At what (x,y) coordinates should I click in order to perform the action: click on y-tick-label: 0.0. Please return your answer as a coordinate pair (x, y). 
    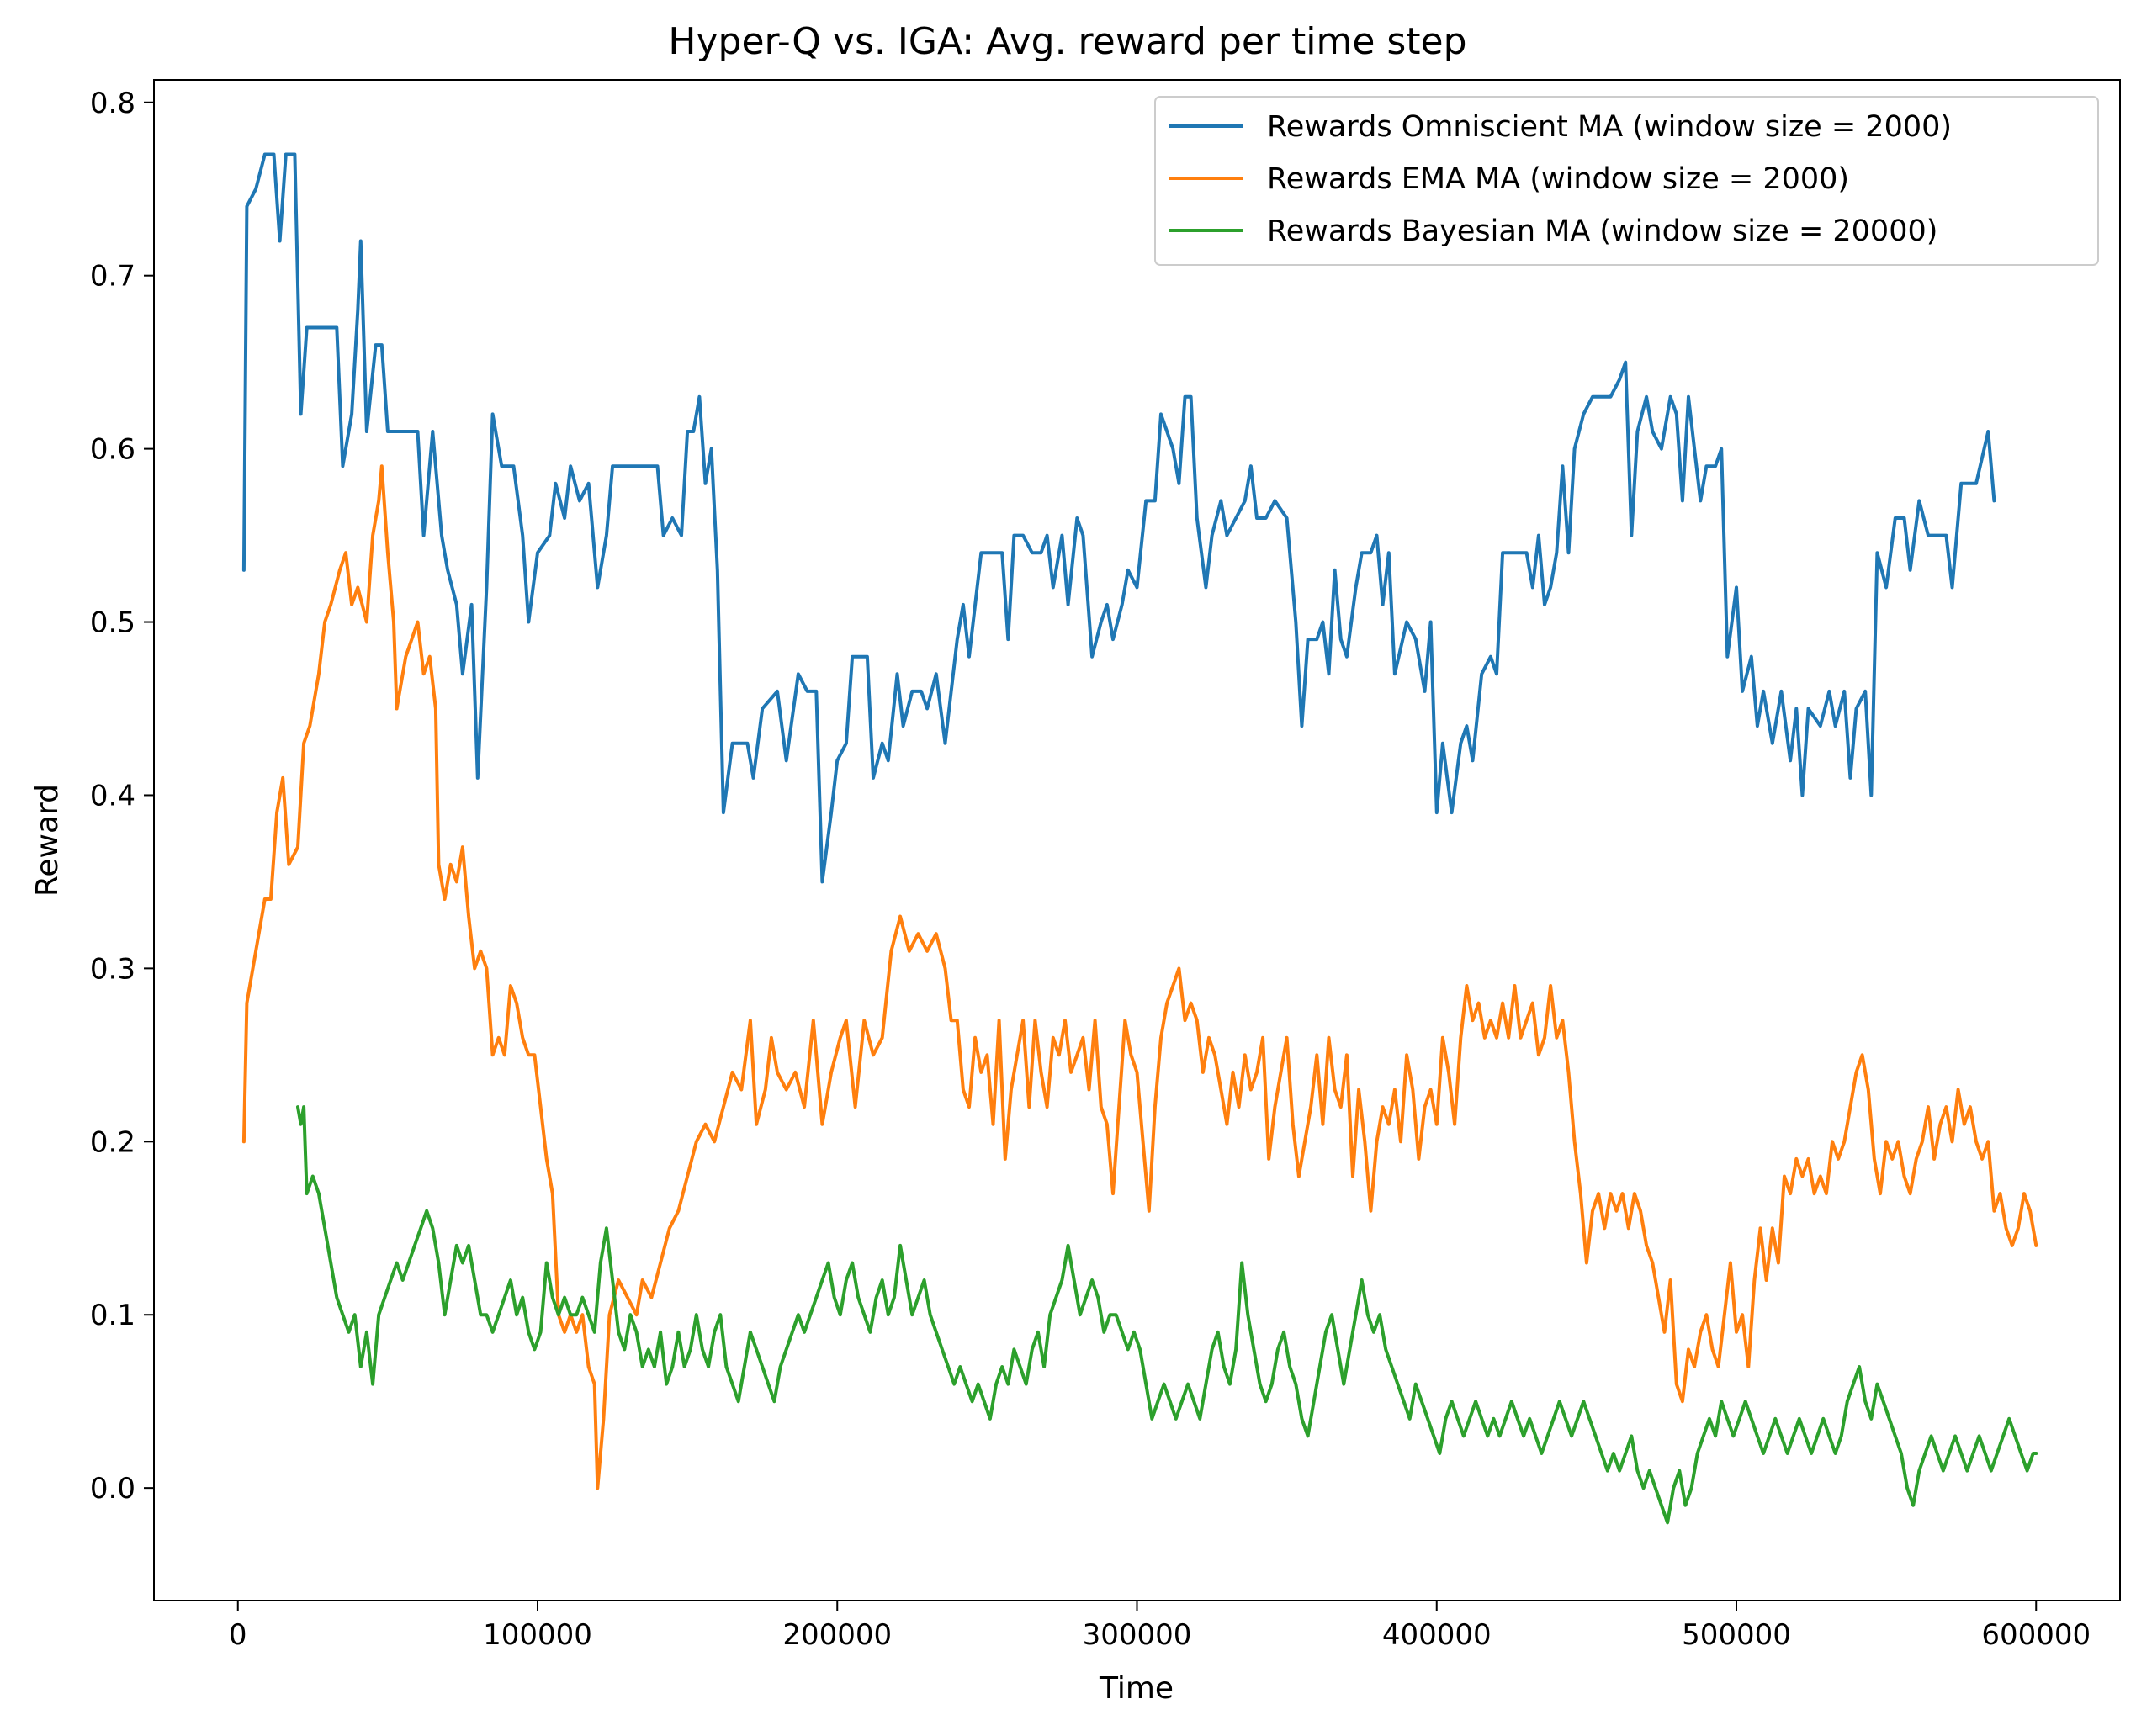
    Looking at the image, I should click on (112, 1489).